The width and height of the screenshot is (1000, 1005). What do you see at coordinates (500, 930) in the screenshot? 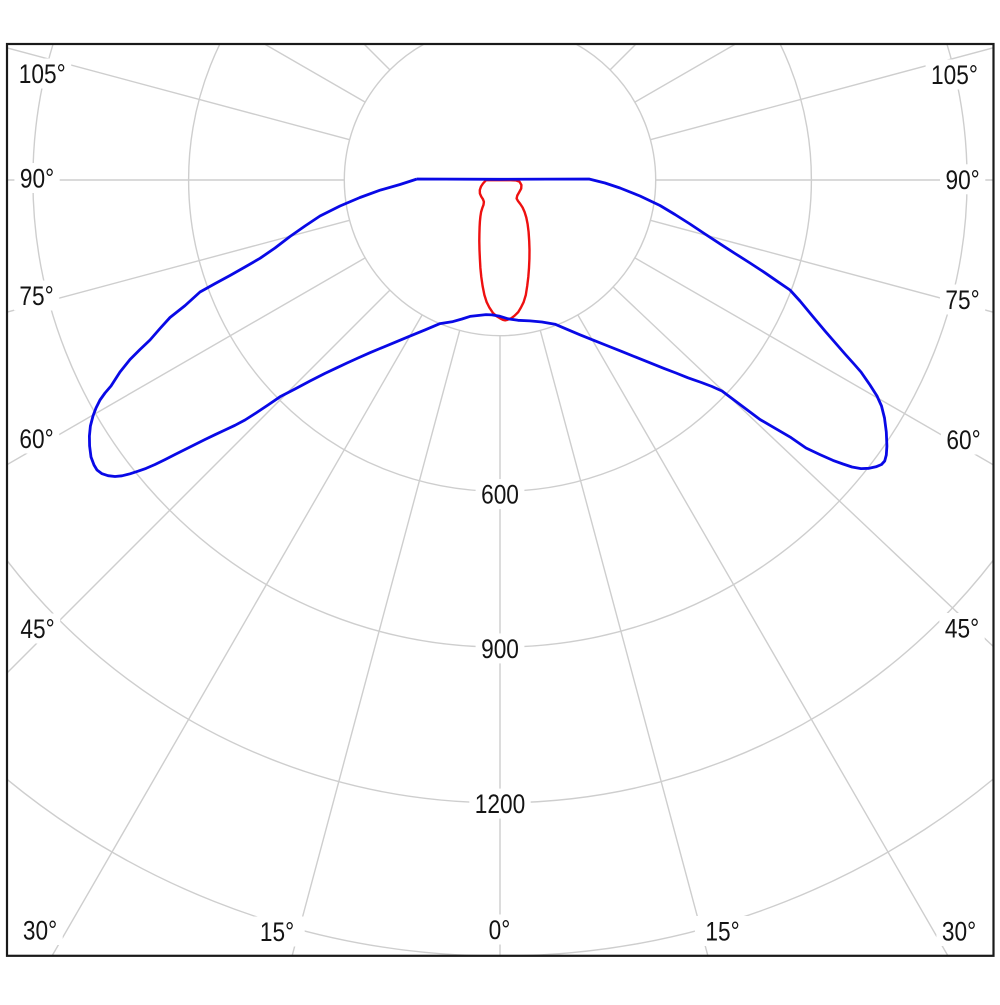
I see `svg-text: 0°` at bounding box center [500, 930].